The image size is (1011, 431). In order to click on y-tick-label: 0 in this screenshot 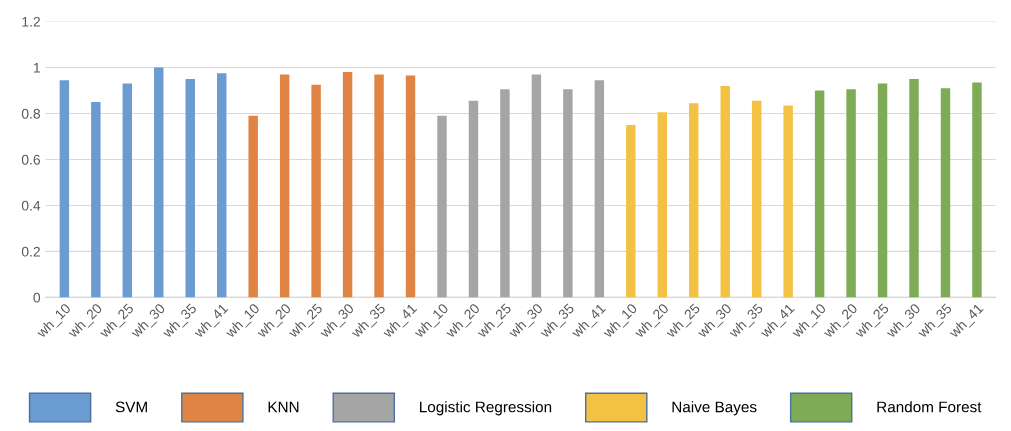, I will do `click(37, 297)`.